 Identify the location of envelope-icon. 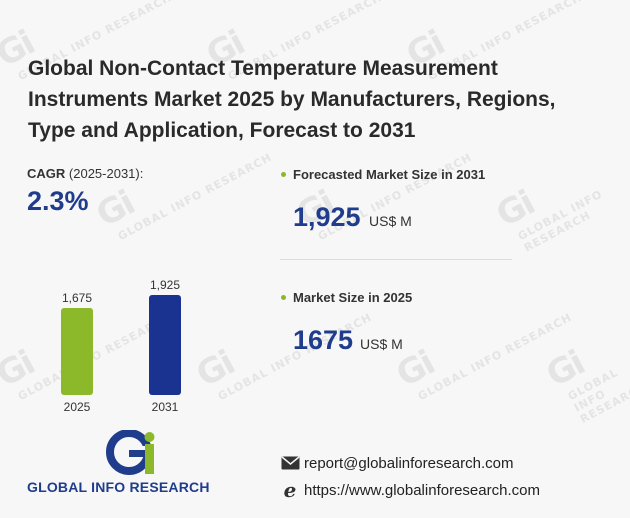
(290, 463).